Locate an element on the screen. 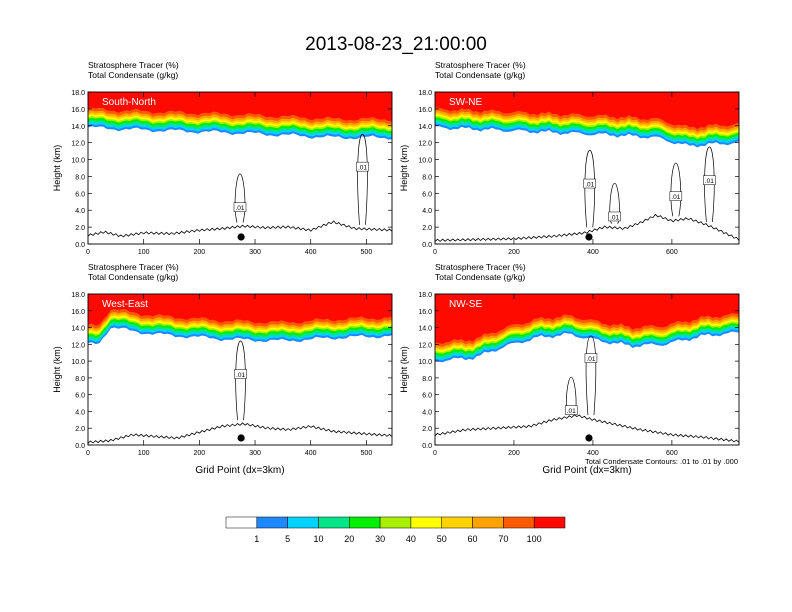 The width and height of the screenshot is (792, 612). x-tick-label: 300 is located at coordinates (255, 453).